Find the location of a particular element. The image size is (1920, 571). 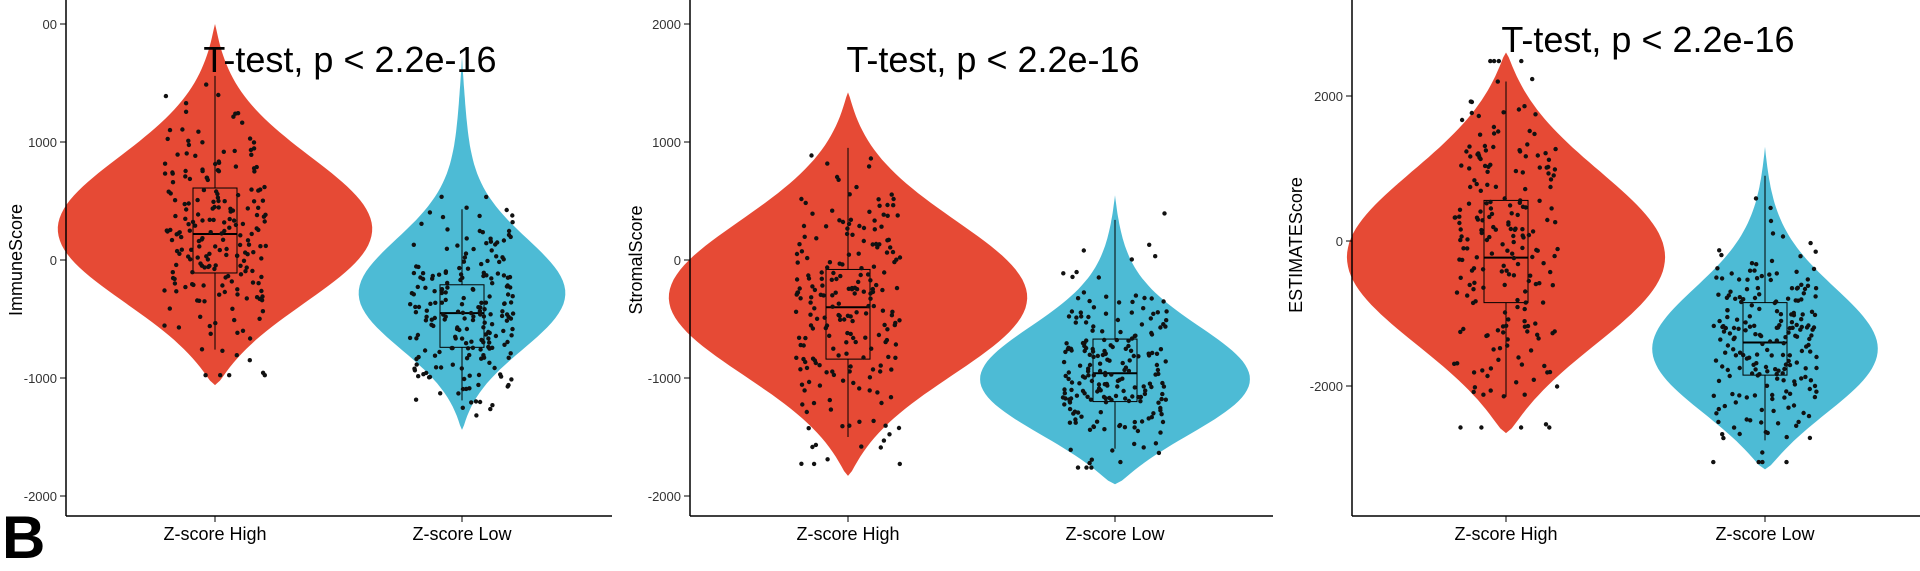

iqr-box is located at coordinates (1765, 339).